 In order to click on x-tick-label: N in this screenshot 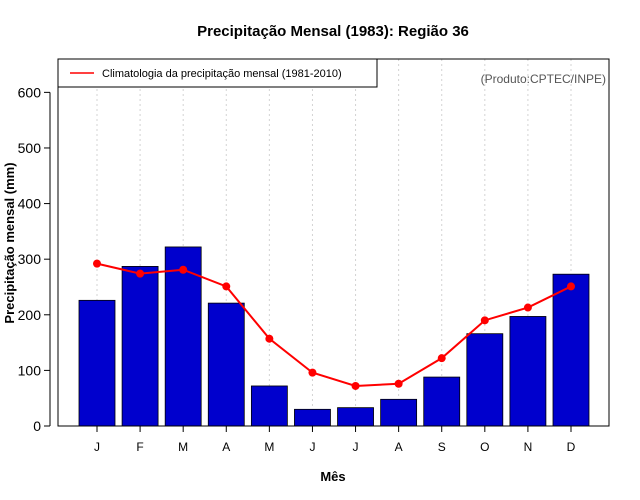, I will do `click(528, 447)`.